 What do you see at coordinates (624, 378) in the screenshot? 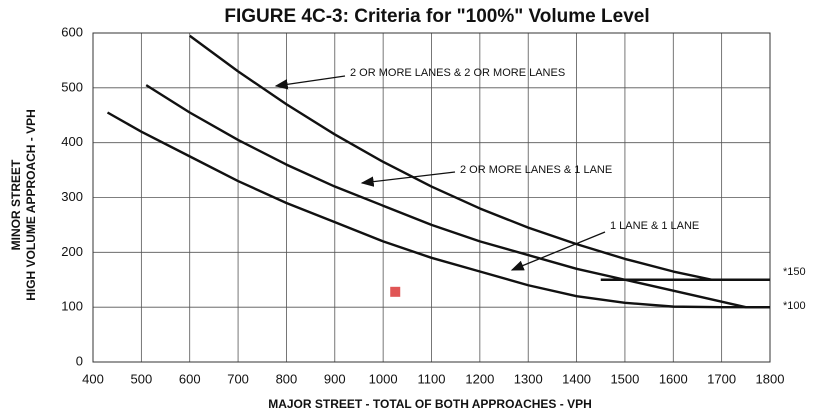
I see `x-tick-label: 1500` at bounding box center [624, 378].